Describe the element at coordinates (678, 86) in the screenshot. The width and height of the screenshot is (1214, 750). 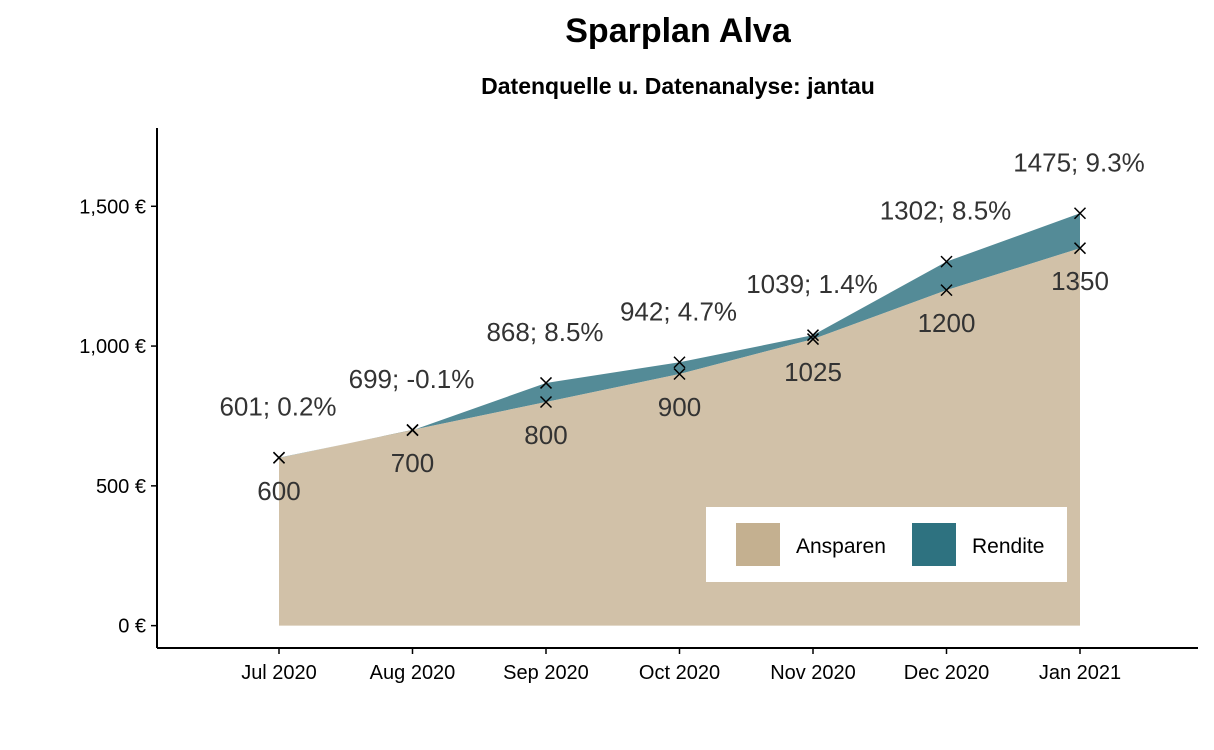
I see `chart-subtitle: Datenquelle u. Datenanalyse: jantau` at that location.